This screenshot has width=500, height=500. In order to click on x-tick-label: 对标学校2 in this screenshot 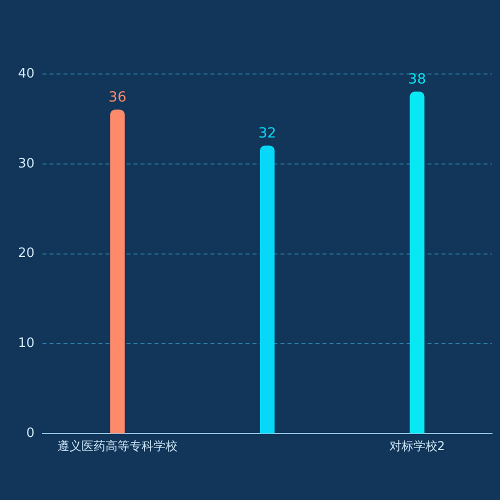, I will do `click(417, 445)`.